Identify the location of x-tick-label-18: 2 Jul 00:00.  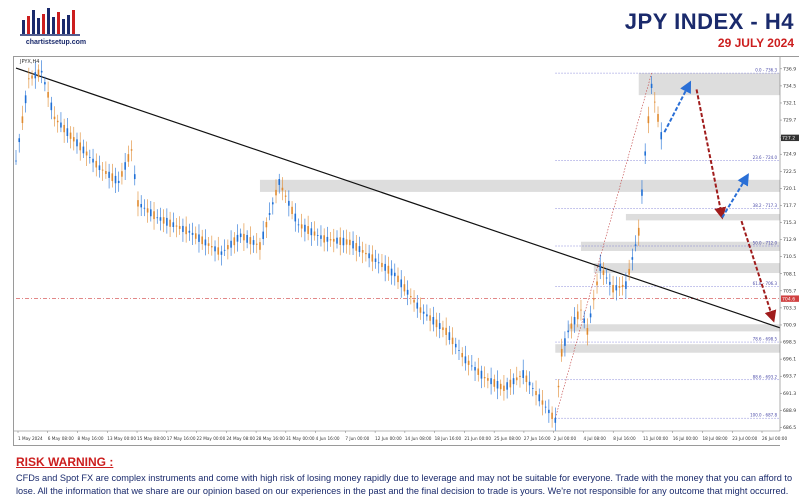
(565, 438).